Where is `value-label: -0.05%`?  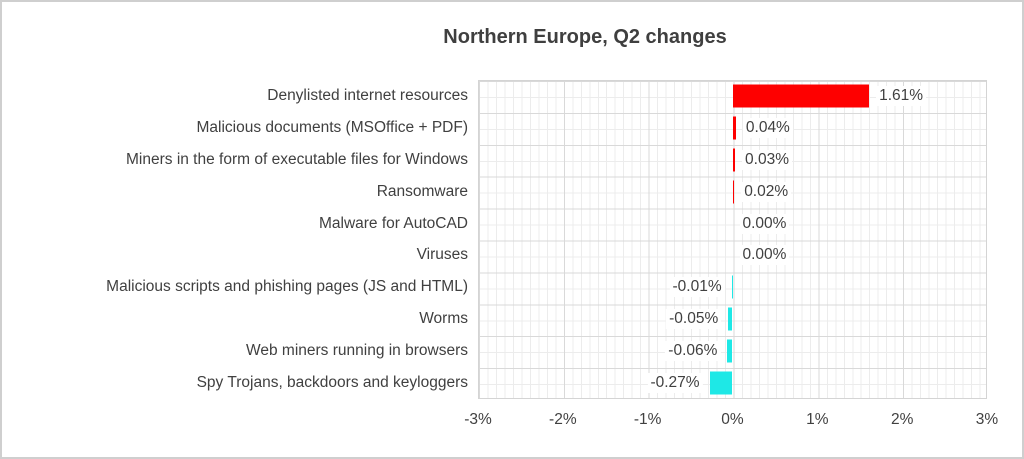 value-label: -0.05% is located at coordinates (694, 319).